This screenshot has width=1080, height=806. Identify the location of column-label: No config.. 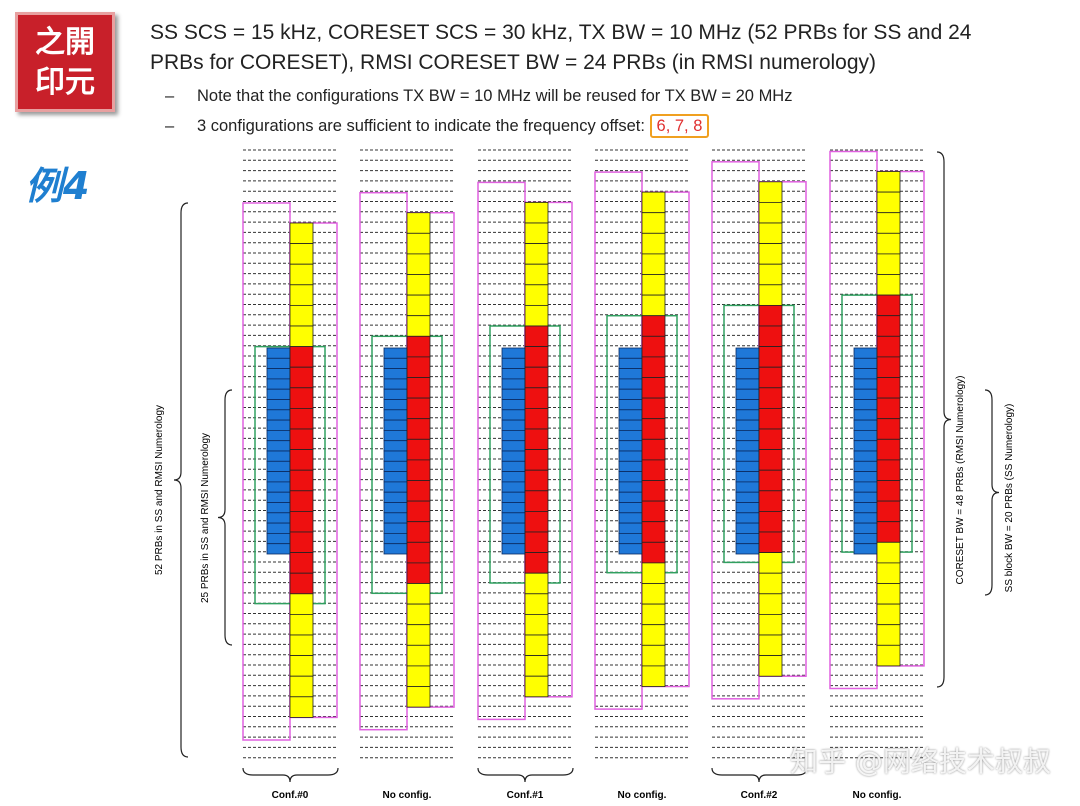
(877, 795).